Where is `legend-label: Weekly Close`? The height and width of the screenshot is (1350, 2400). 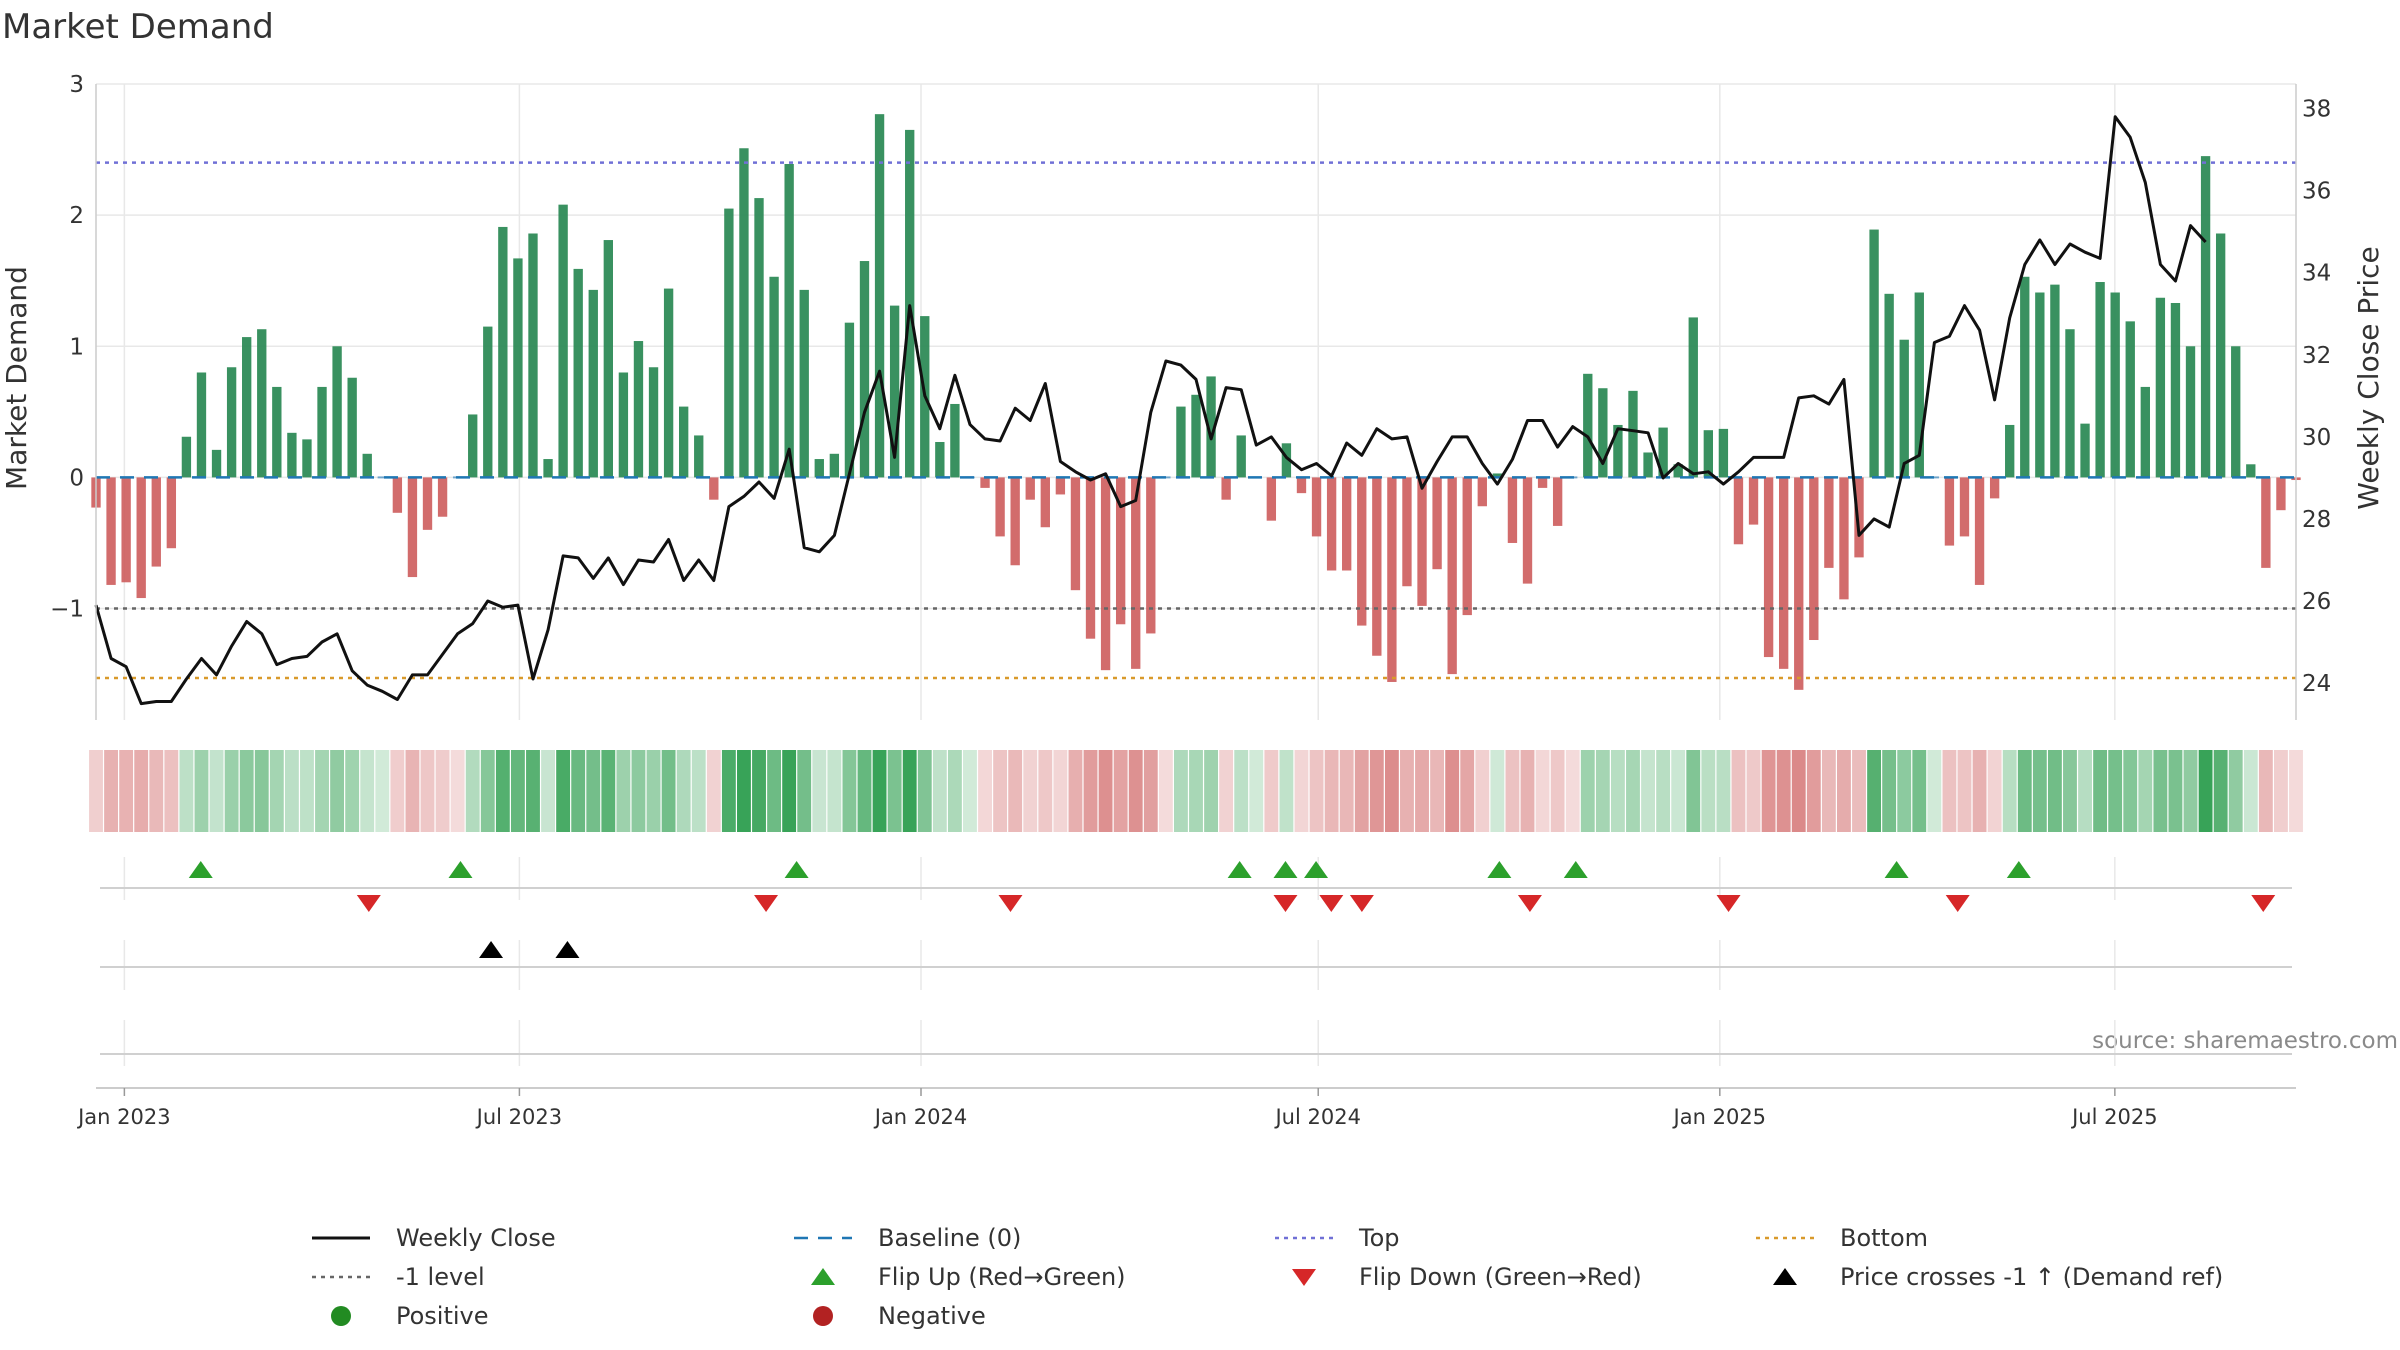 legend-label: Weekly Close is located at coordinates (476, 1238).